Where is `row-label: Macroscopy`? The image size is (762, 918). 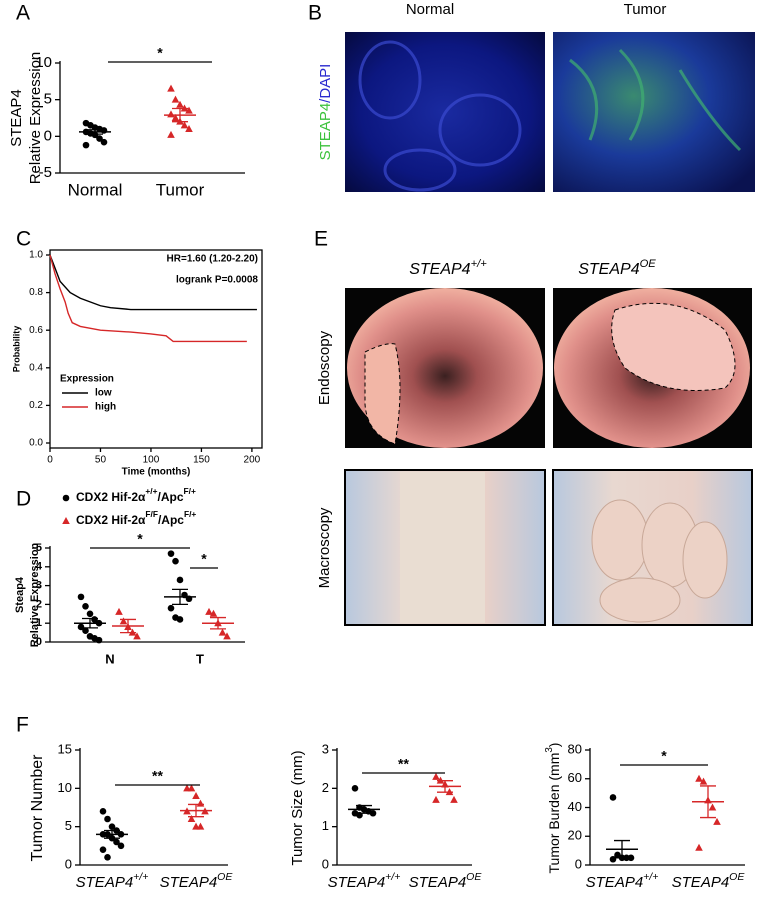 row-label: Macroscopy is located at coordinates (324, 547).